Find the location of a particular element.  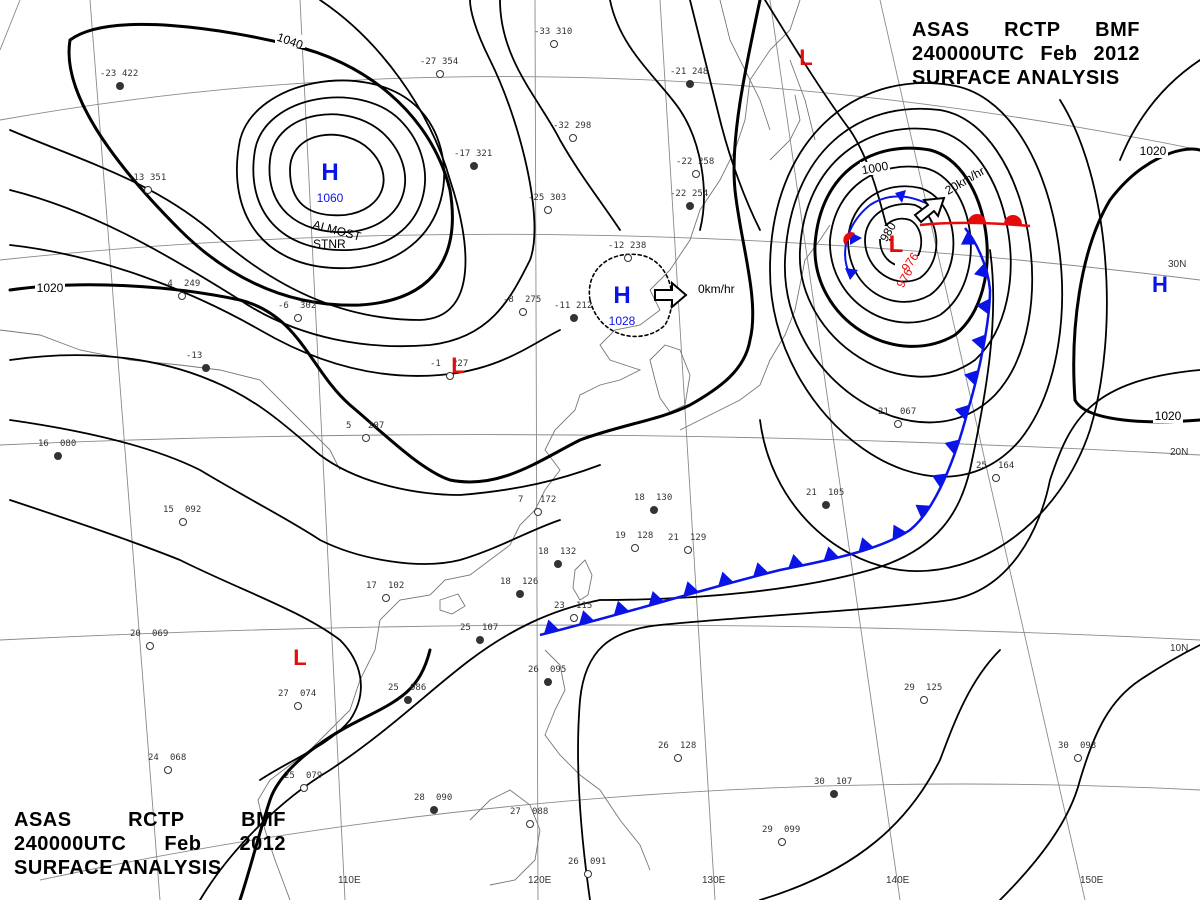

station-plot: -1 227 is located at coordinates (449, 369).